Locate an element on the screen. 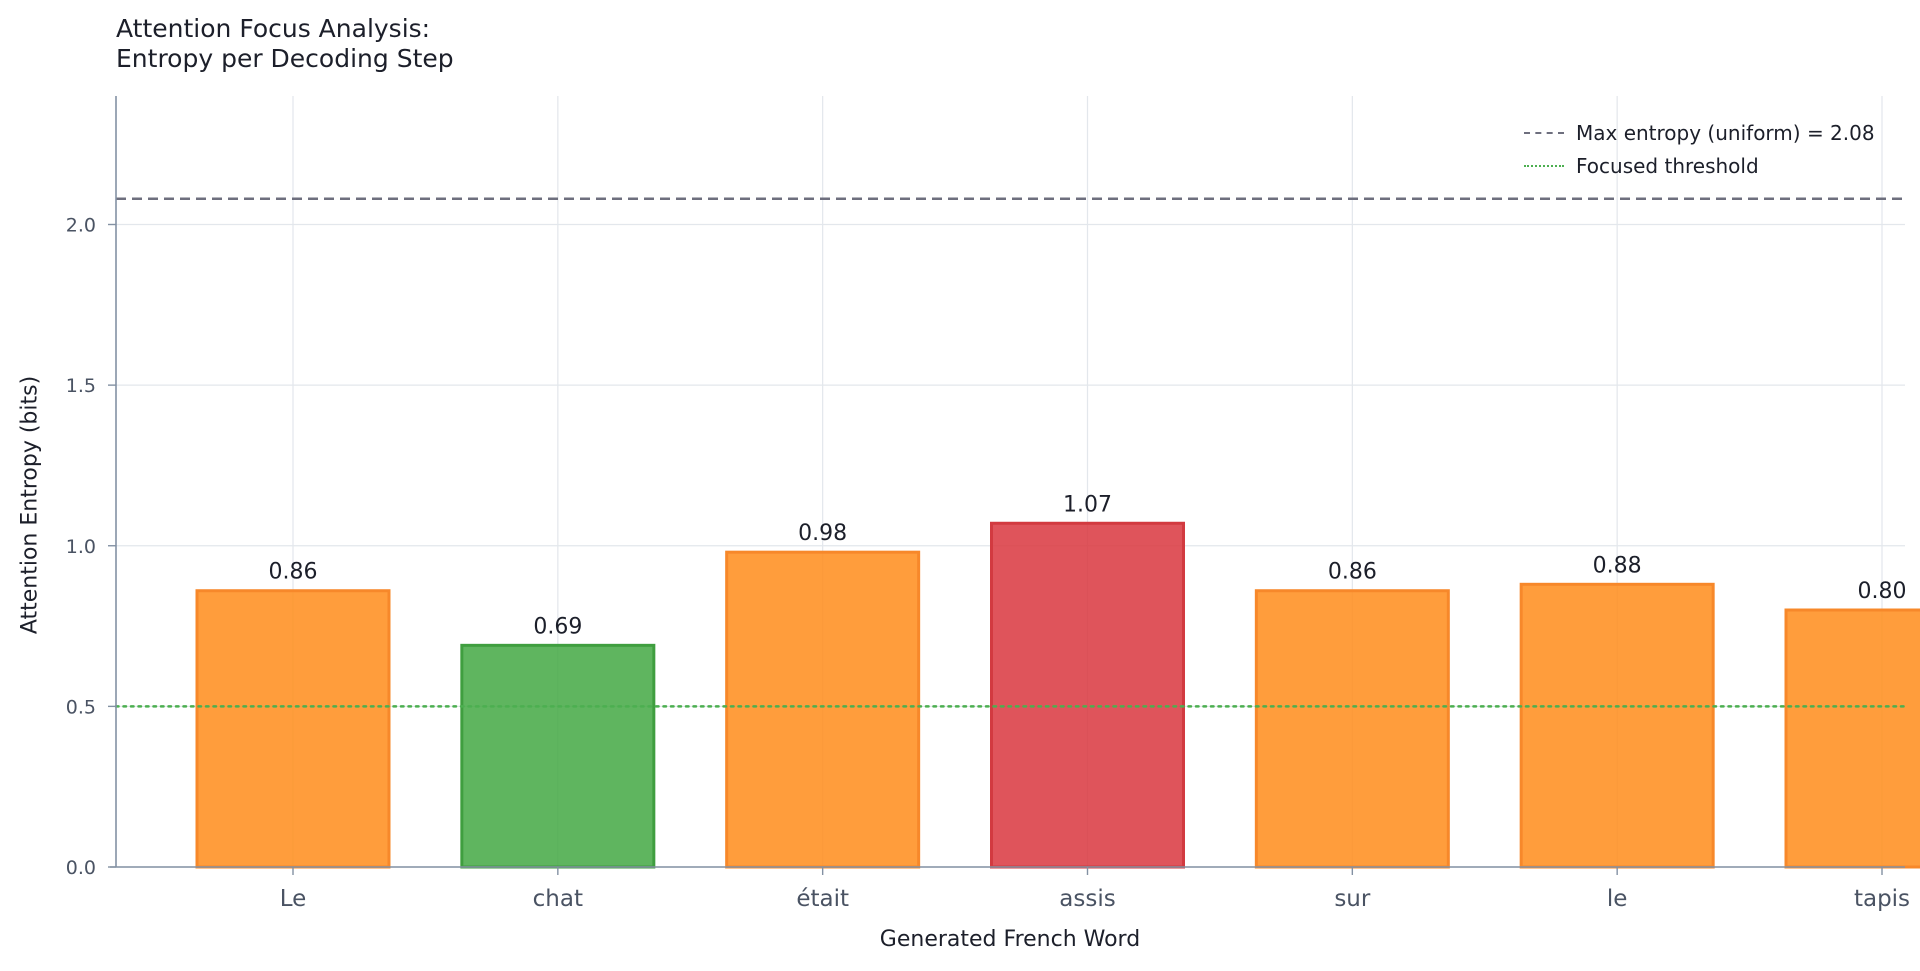  data-label-1: 0.69 is located at coordinates (557, 626).